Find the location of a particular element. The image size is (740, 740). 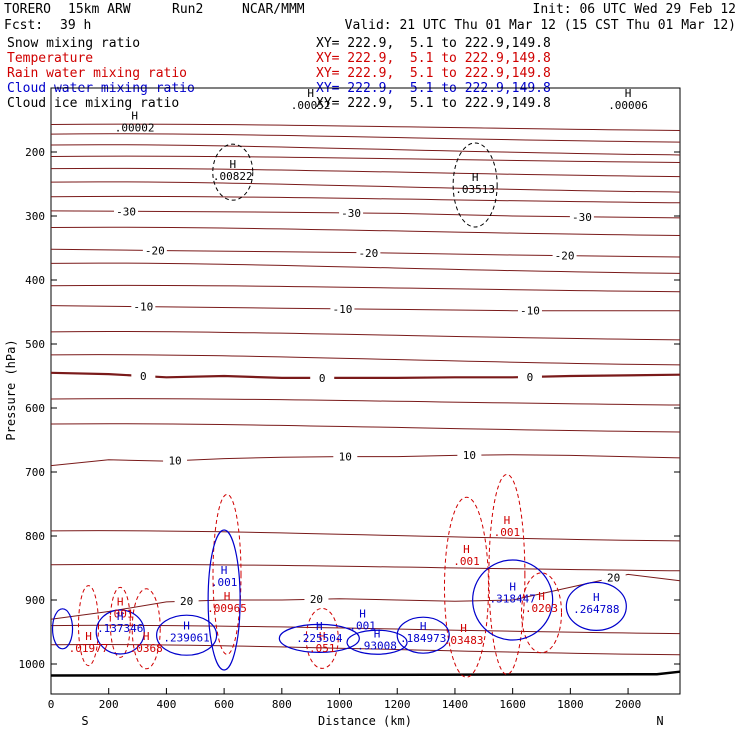

legend-label-cloud-ice: Cloud ice mixing ratio is located at coordinates (93, 103).